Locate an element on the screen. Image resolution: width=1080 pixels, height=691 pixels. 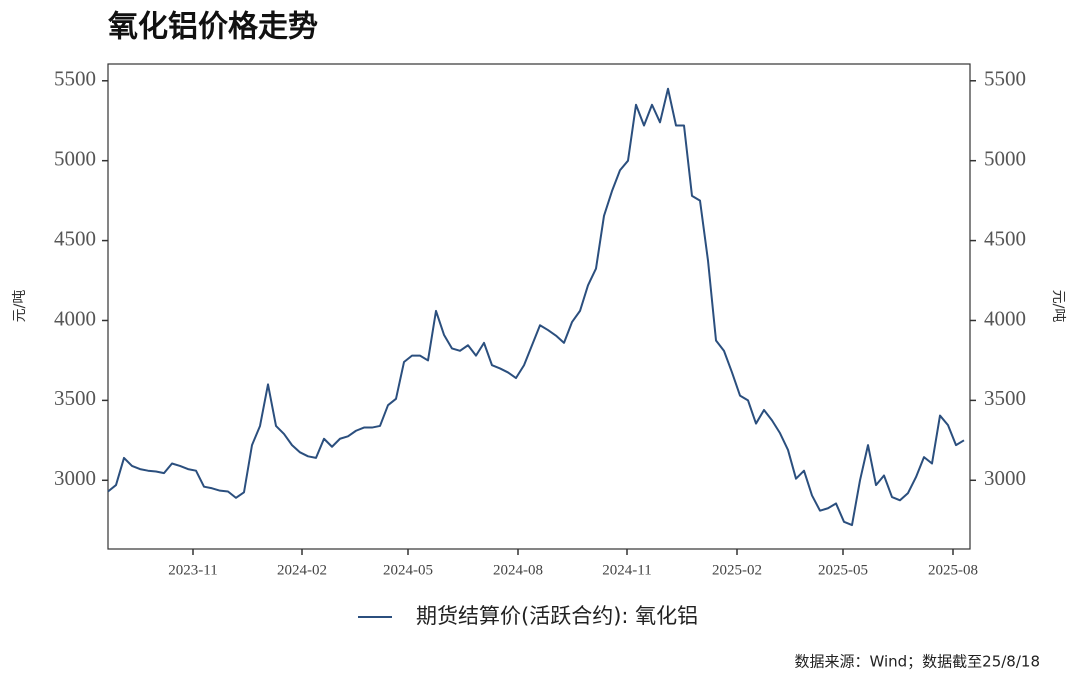
x-tick-label: 2023-11 is located at coordinates (192, 570).